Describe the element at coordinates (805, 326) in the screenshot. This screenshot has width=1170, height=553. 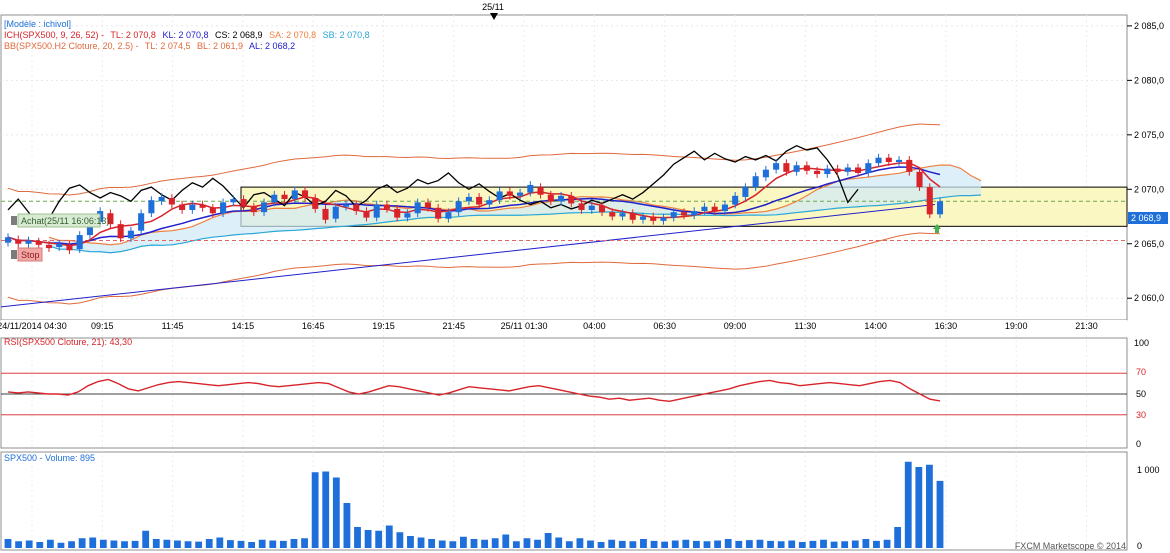
I see `time-tick-label: 11:30` at that location.